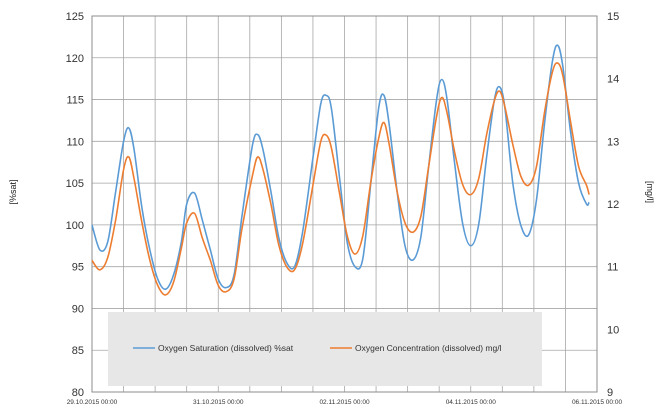  Describe the element at coordinates (428, 348) in the screenshot. I see `legend-label-concentration: Oxygen Concentration (dissolved) mg/l` at that location.